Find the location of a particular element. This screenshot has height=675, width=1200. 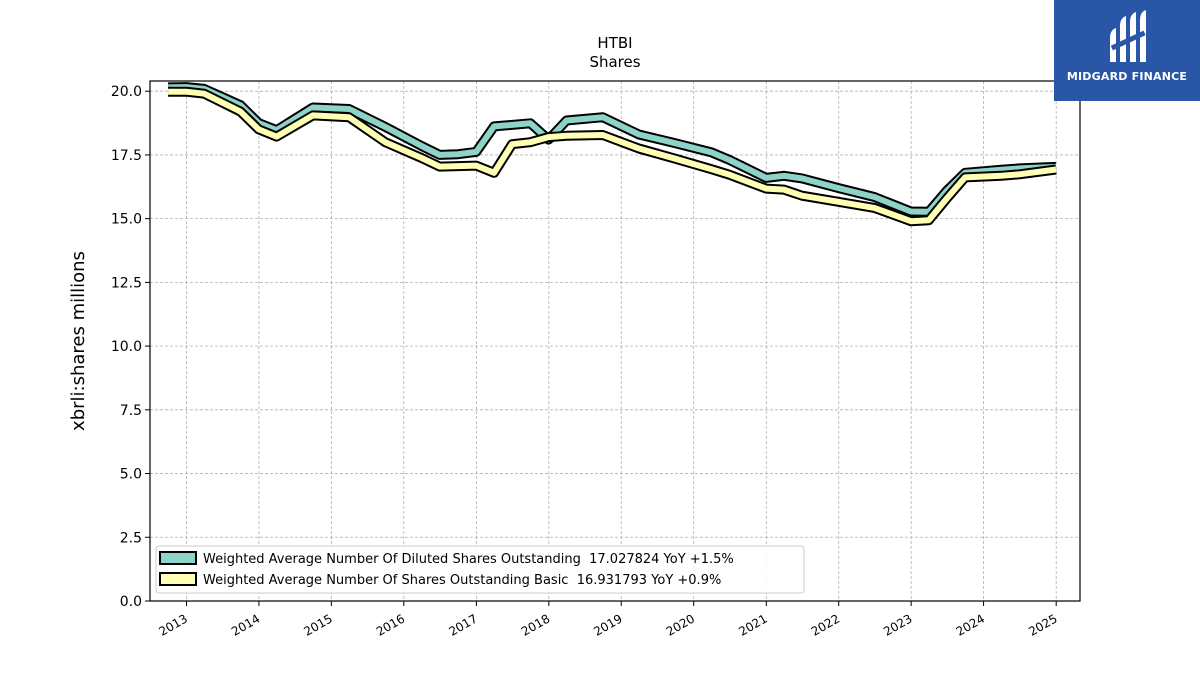

x-tick-label: 2023 is located at coordinates (897, 624).